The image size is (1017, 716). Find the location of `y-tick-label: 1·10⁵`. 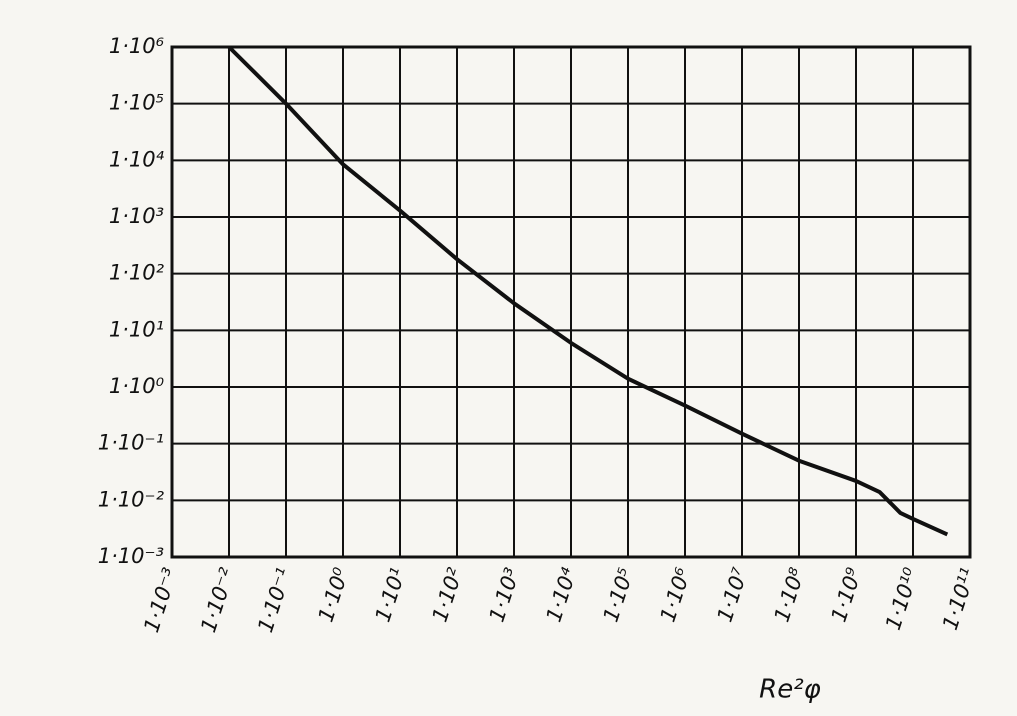

y-tick-label: 1·10⁵ is located at coordinates (136, 103).